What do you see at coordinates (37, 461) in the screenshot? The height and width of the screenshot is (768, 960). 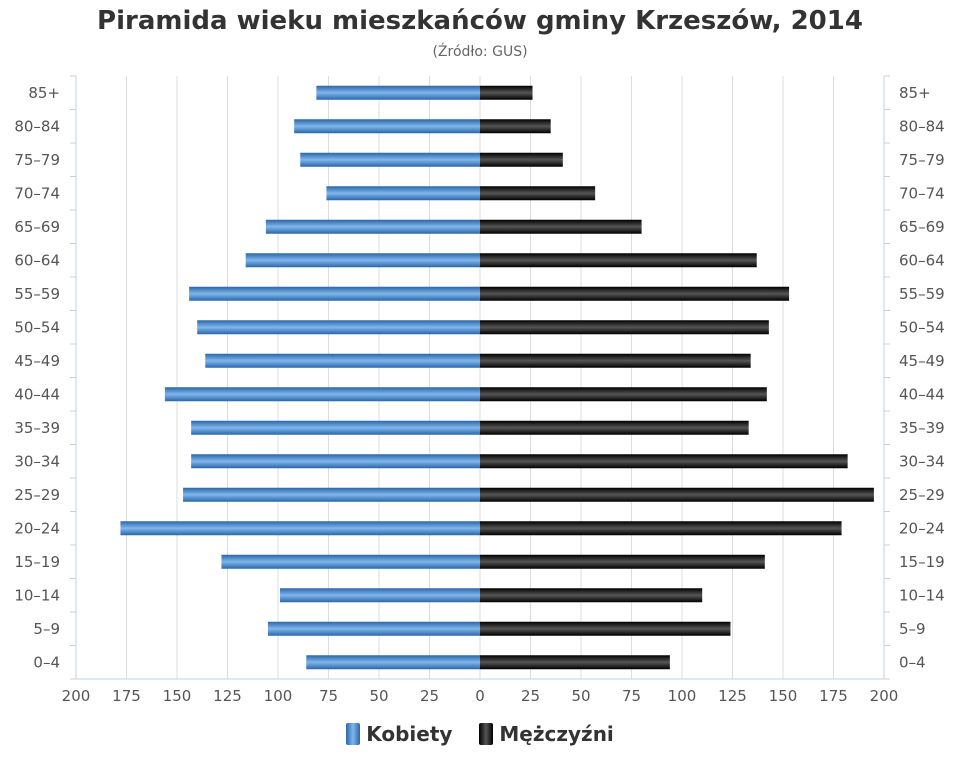 I see `y-tick-label-left: 30–34` at bounding box center [37, 461].